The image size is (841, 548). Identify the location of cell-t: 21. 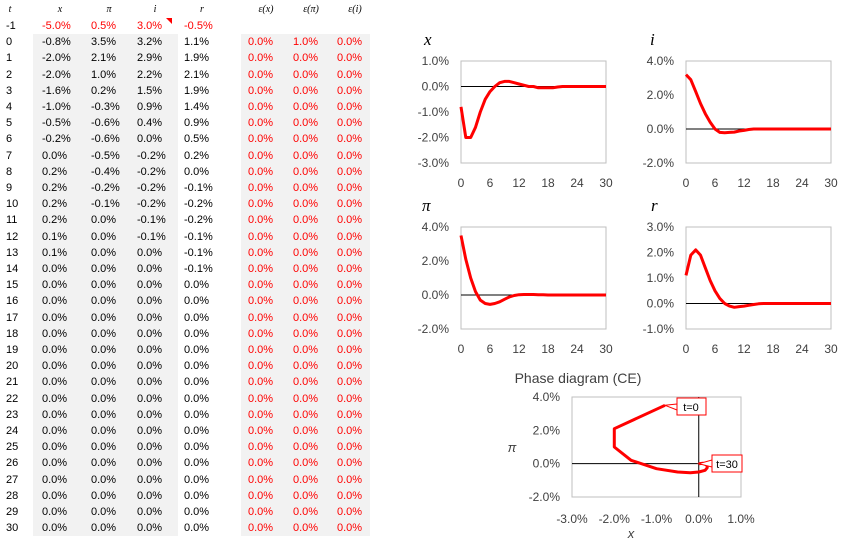
(12, 382).